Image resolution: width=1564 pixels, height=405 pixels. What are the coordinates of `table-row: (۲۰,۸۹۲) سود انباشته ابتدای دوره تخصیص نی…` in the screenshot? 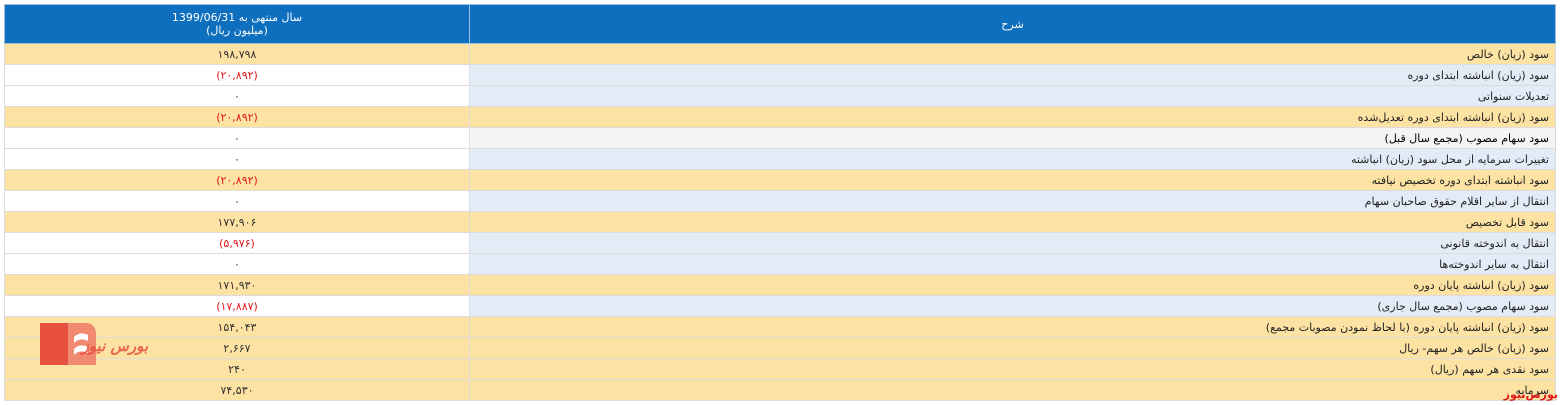 It's located at (780, 180).